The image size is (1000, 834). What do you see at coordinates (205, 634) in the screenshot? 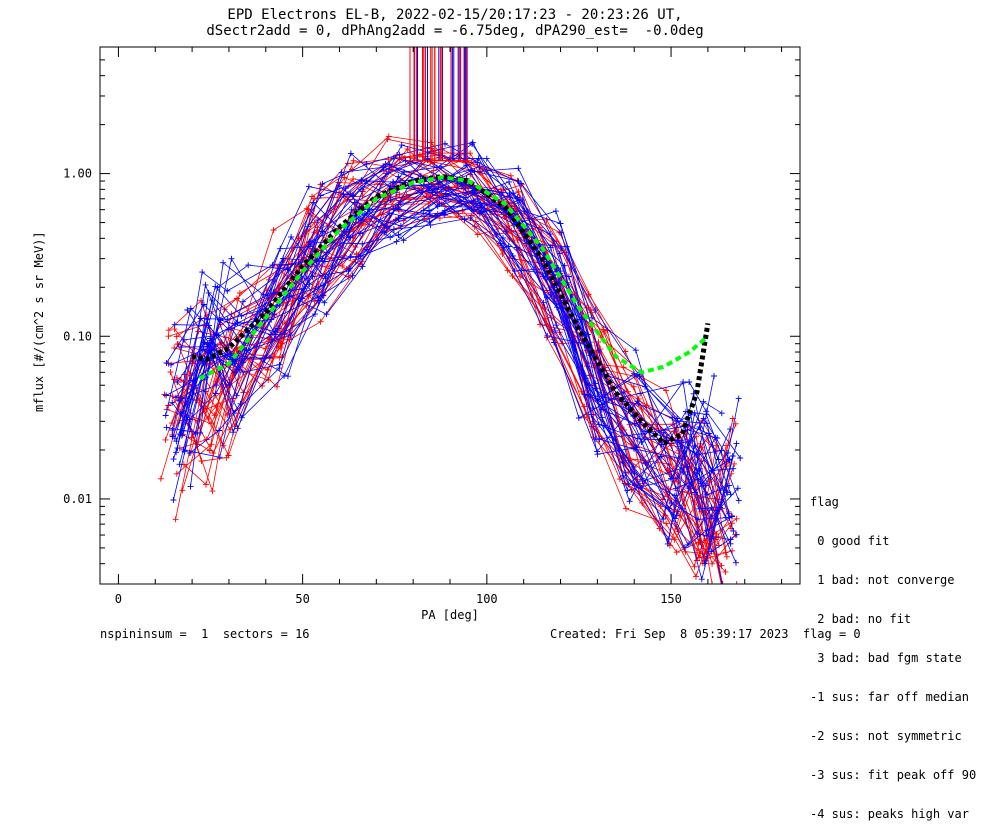
I see `footer-nspin-sectors: nspininsum = 1 sectors = 16` at bounding box center [205, 634].